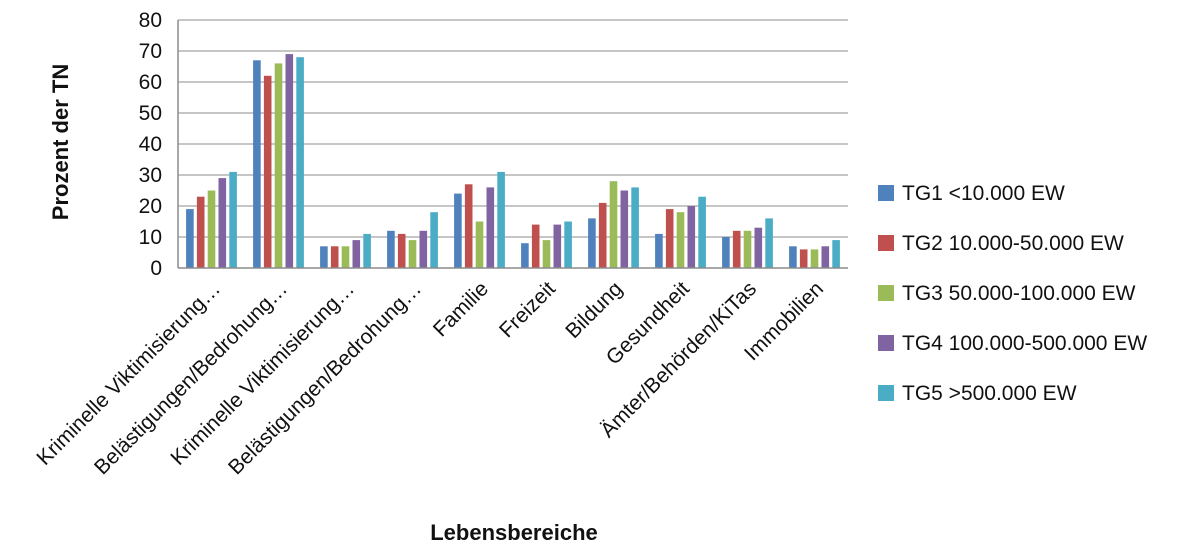 The height and width of the screenshot is (549, 1185). What do you see at coordinates (514, 532) in the screenshot?
I see `x-axis-title: Lebensbereiche` at bounding box center [514, 532].